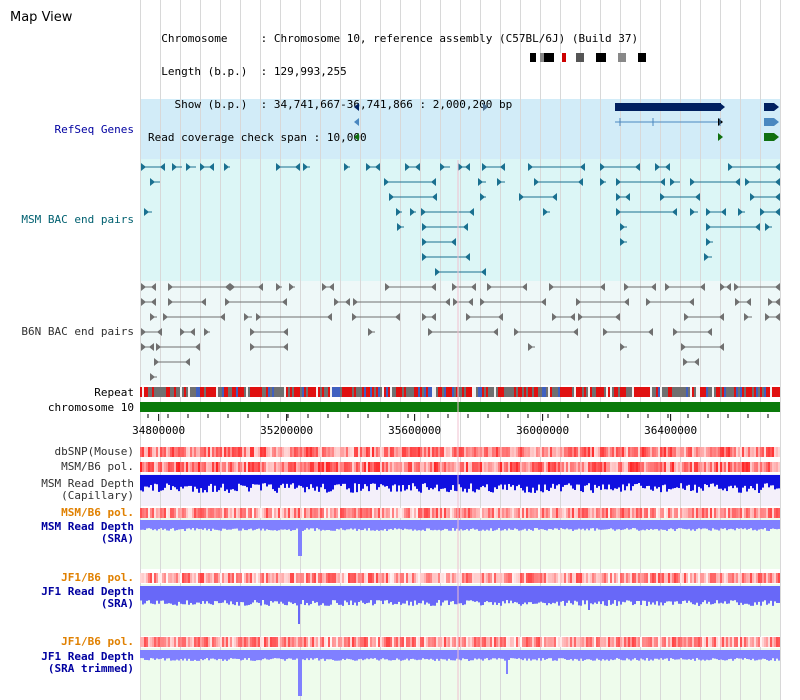  Describe the element at coordinates (769, 107) in the screenshot. I see `gene-block` at that location.